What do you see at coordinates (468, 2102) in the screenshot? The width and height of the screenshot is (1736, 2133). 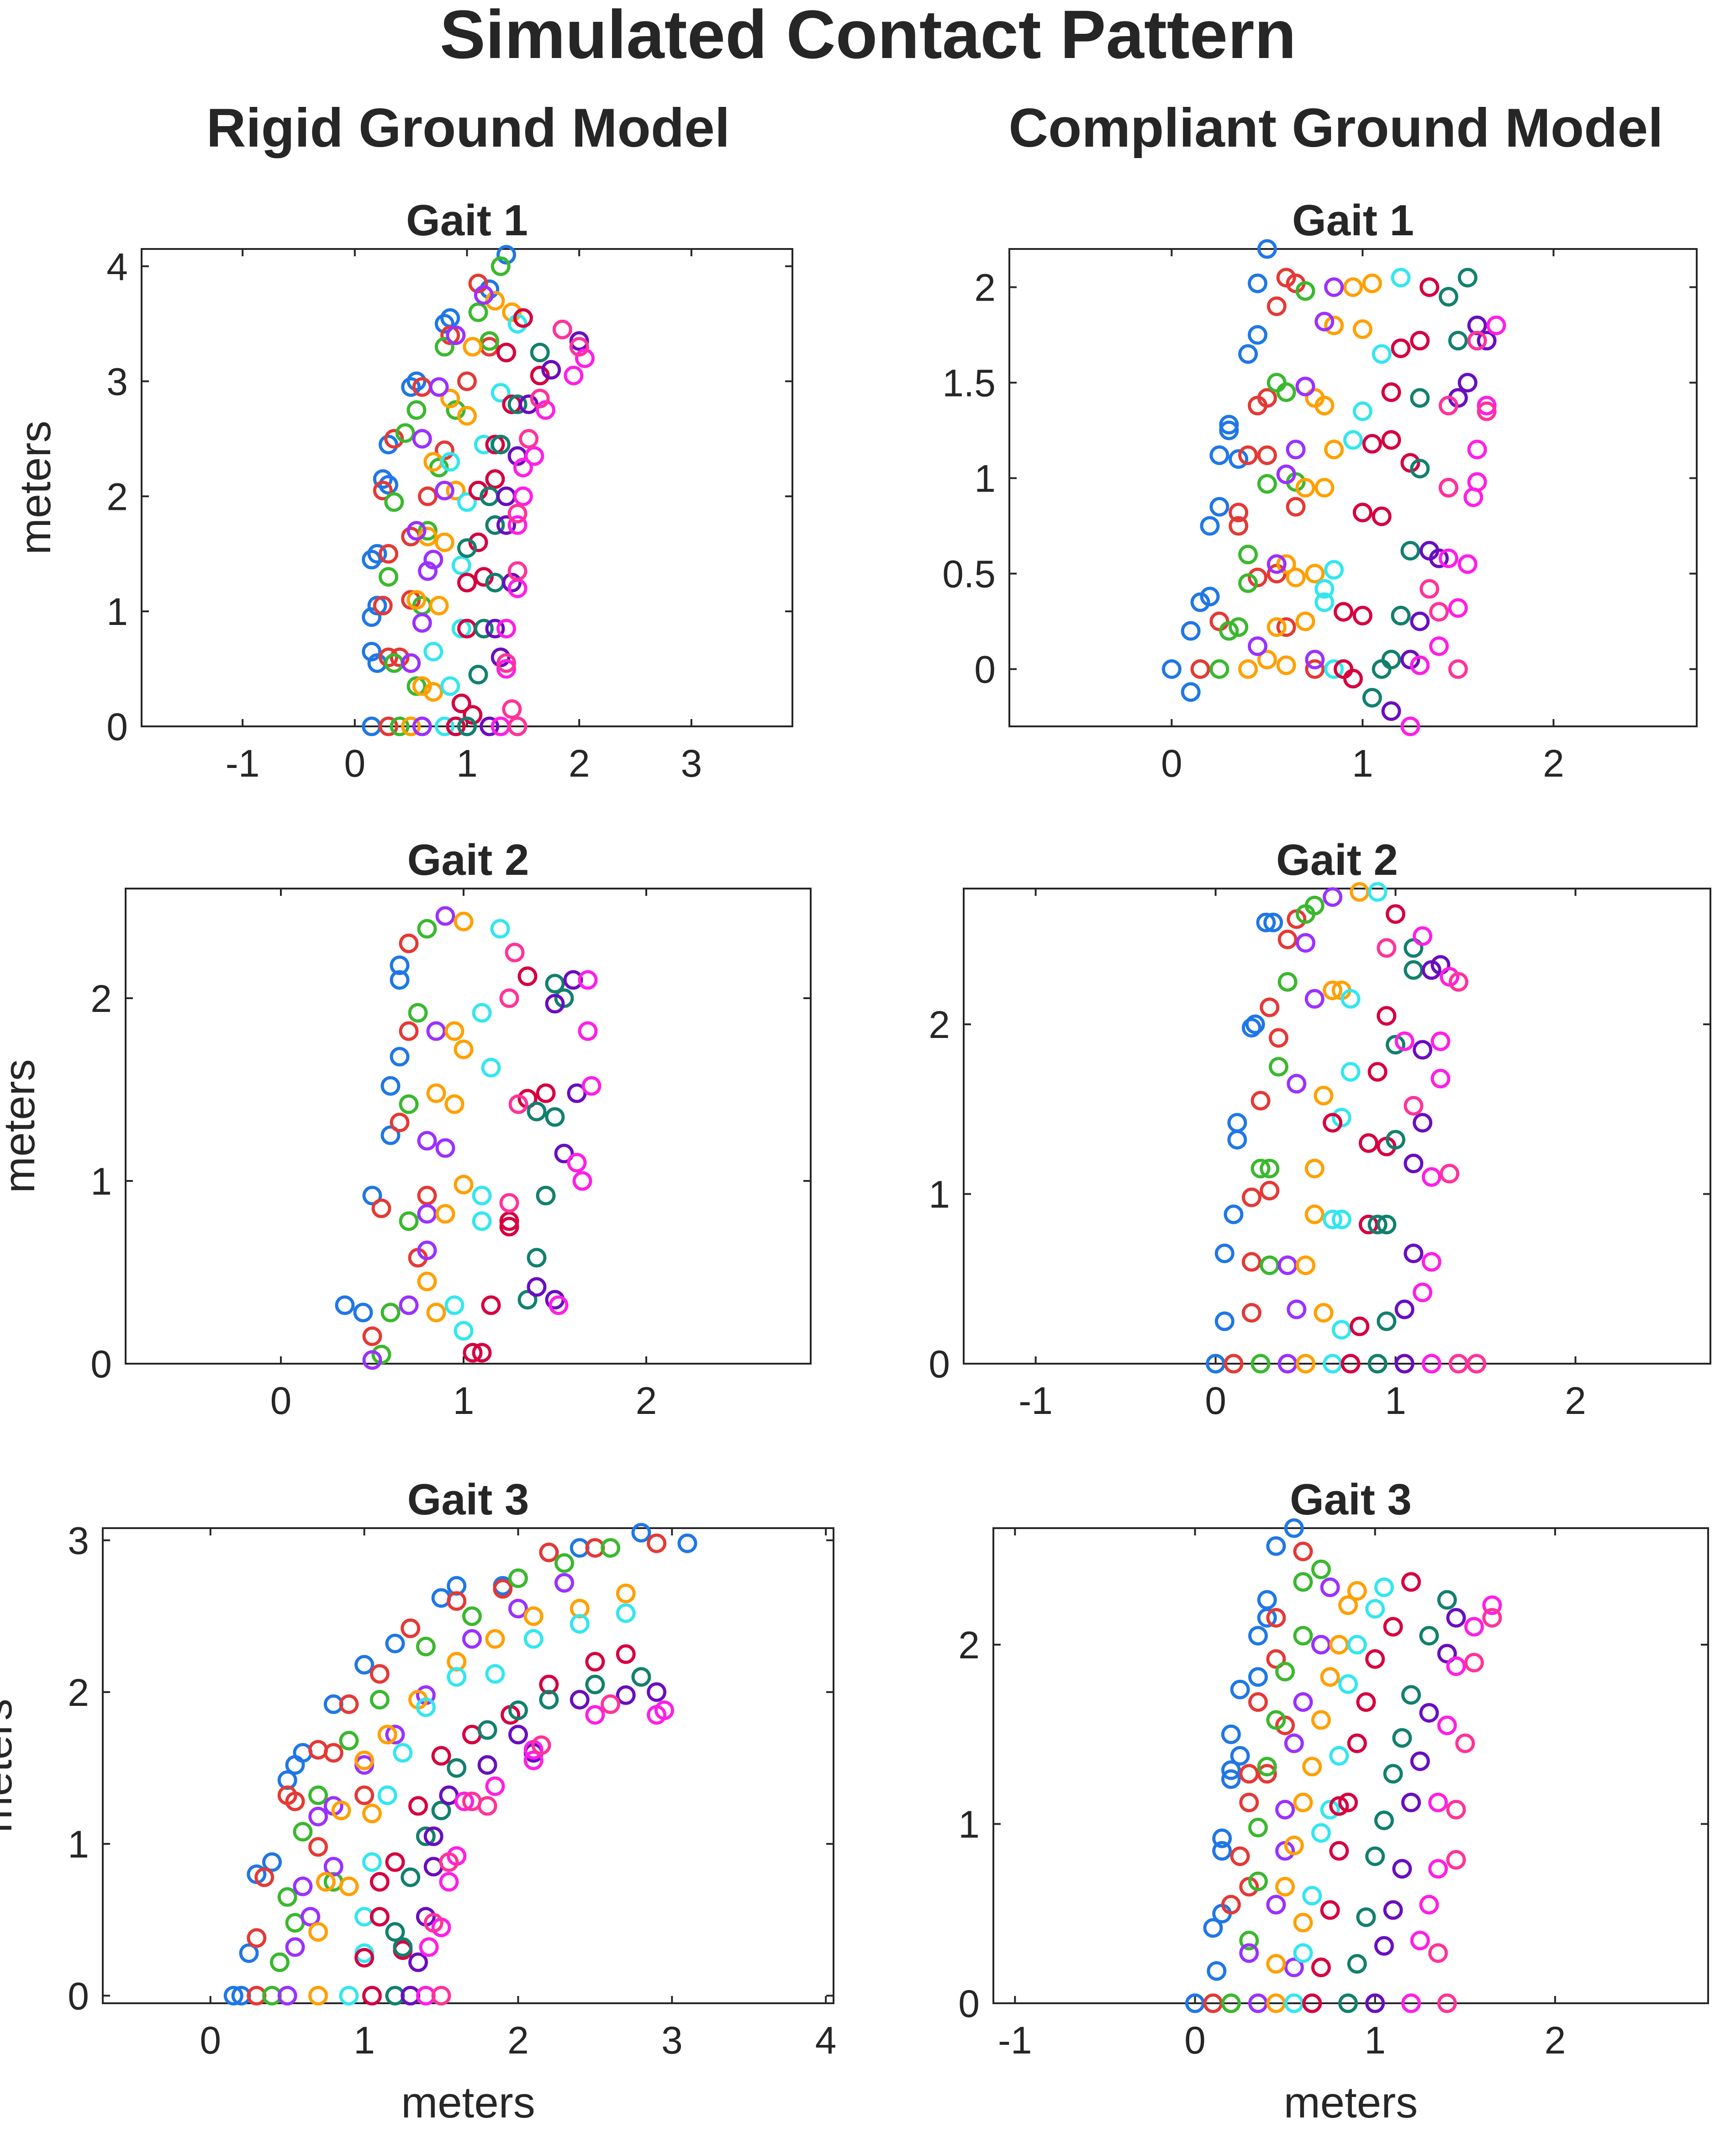 I see `x-axis-label: meters` at bounding box center [468, 2102].